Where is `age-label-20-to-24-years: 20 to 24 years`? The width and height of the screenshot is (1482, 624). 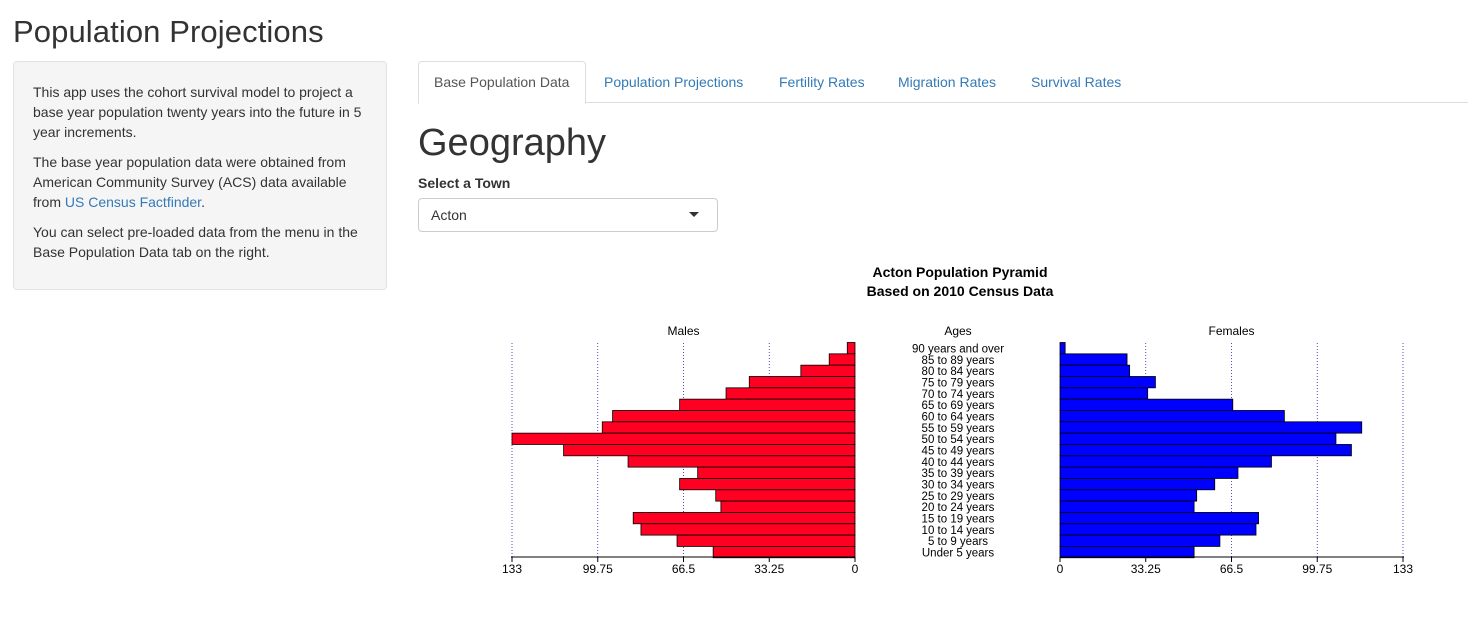
age-label-20-to-24-years: 20 to 24 years is located at coordinates (958, 508).